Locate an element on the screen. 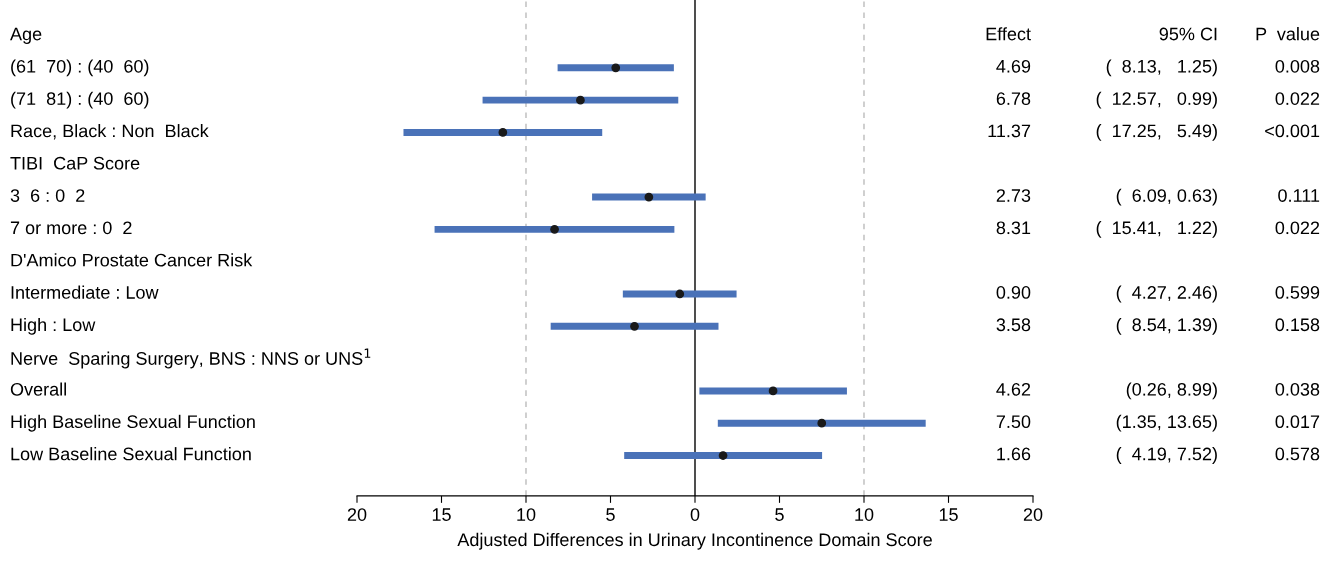  text: 0.599 is located at coordinates (1297, 292).